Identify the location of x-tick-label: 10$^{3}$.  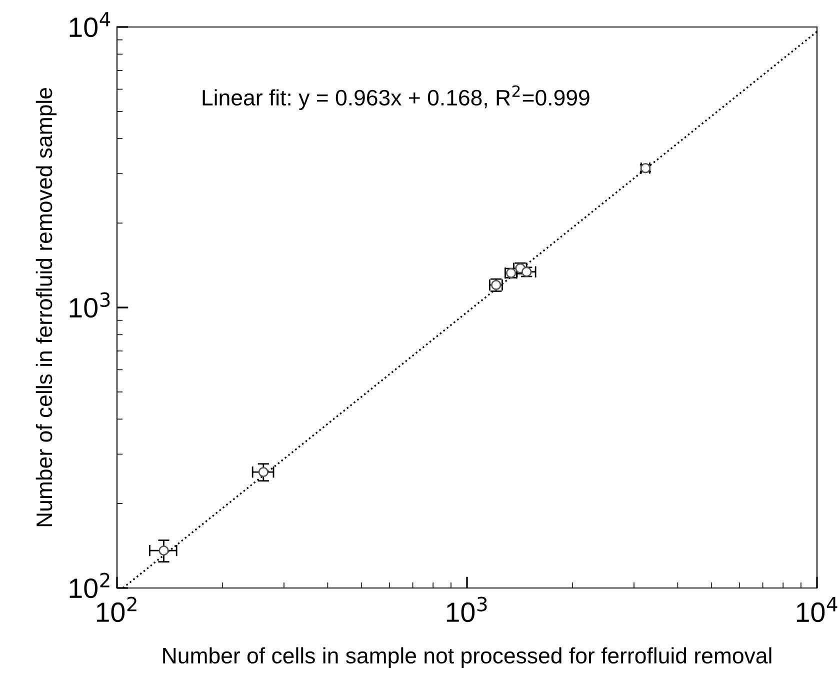
(466, 609).